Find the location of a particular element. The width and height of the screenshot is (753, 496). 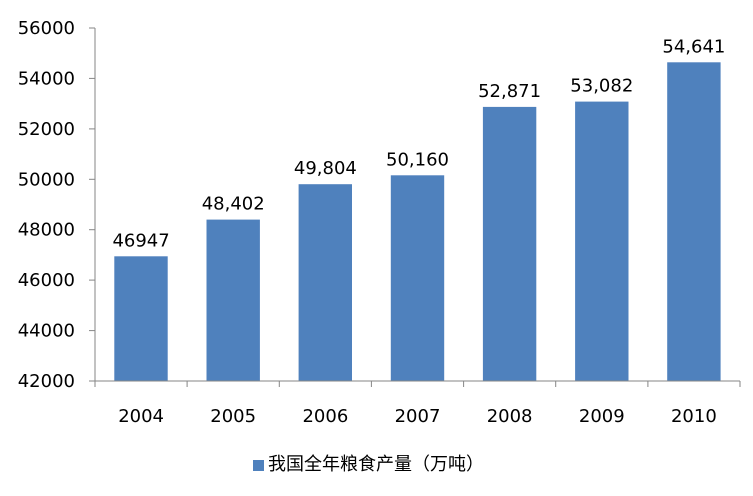

x-tick-label-2009: 2009 is located at coordinates (602, 416).